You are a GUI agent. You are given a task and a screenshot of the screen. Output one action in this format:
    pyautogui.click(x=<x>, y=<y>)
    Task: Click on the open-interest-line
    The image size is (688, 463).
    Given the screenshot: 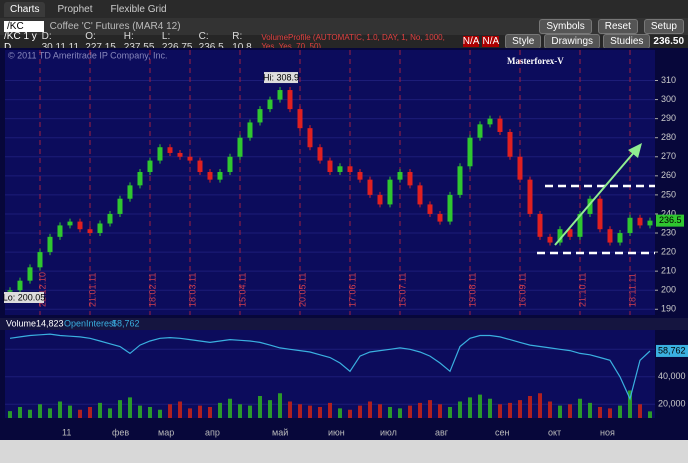 What is the action you would take?
    pyautogui.click(x=330, y=367)
    